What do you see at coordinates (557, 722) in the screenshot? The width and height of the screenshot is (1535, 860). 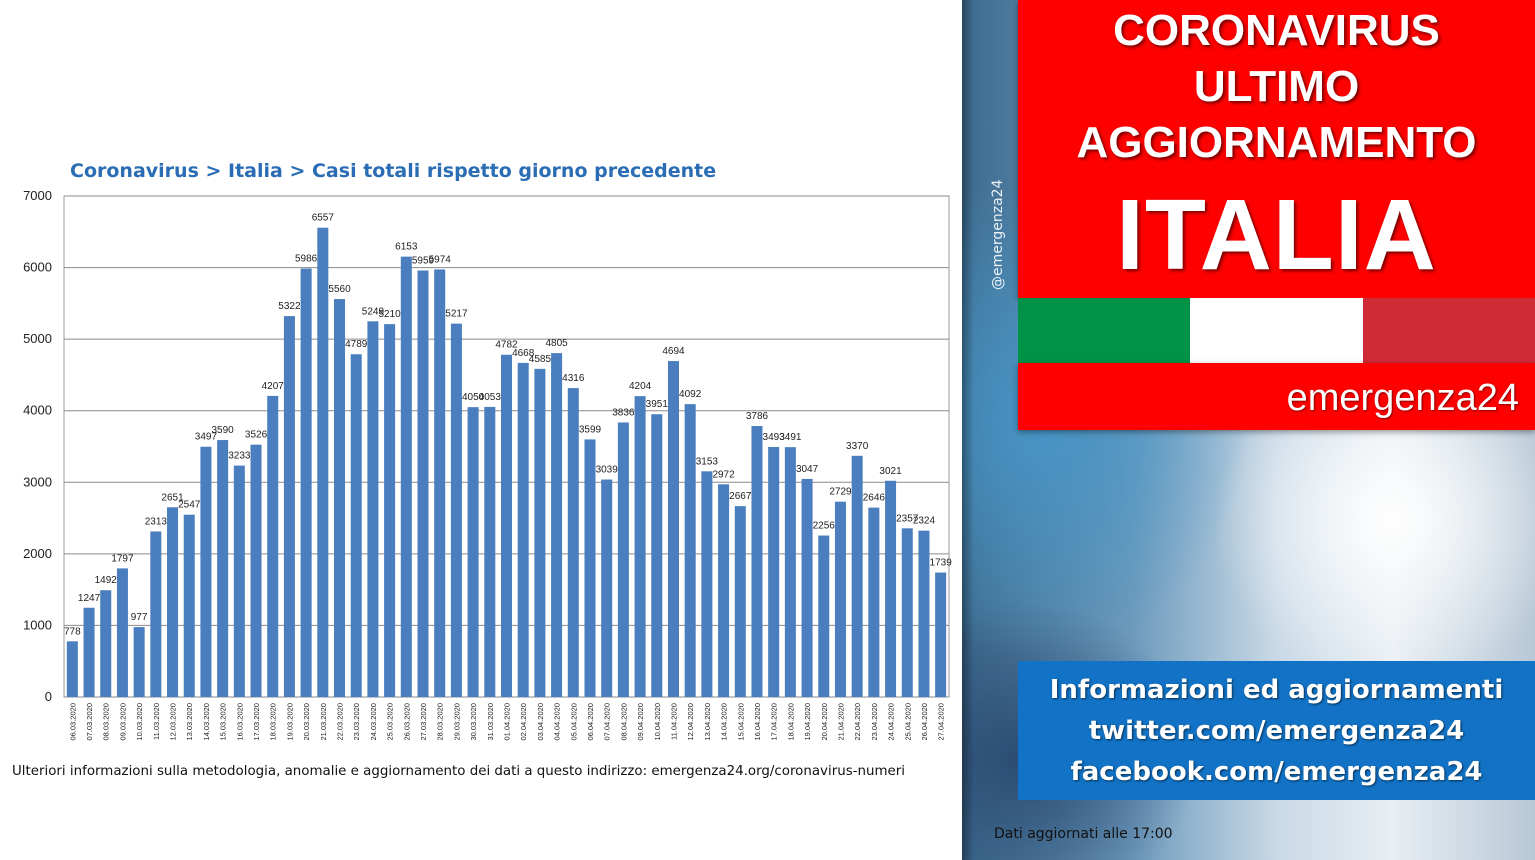 I see `x-tick-label: 04.04.2020` at bounding box center [557, 722].